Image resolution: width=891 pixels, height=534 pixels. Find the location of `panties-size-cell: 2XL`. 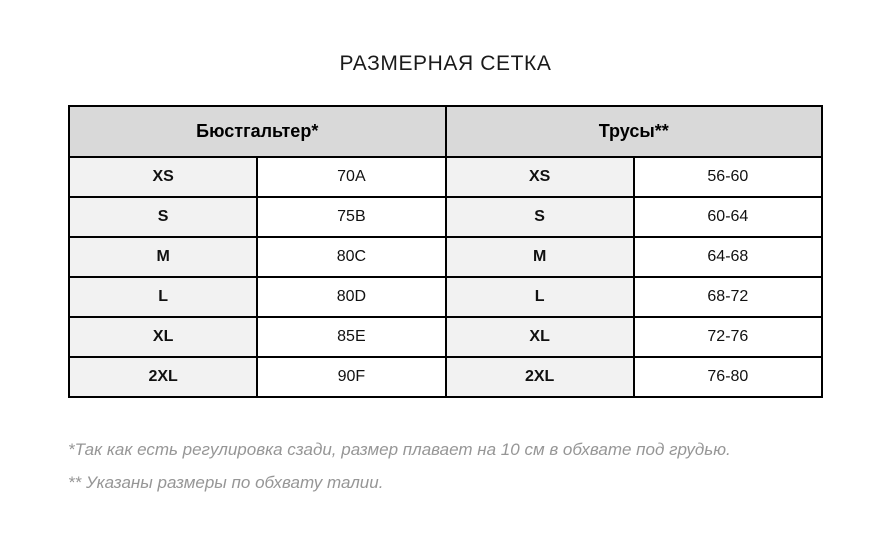

panties-size-cell: 2XL is located at coordinates (539, 377).